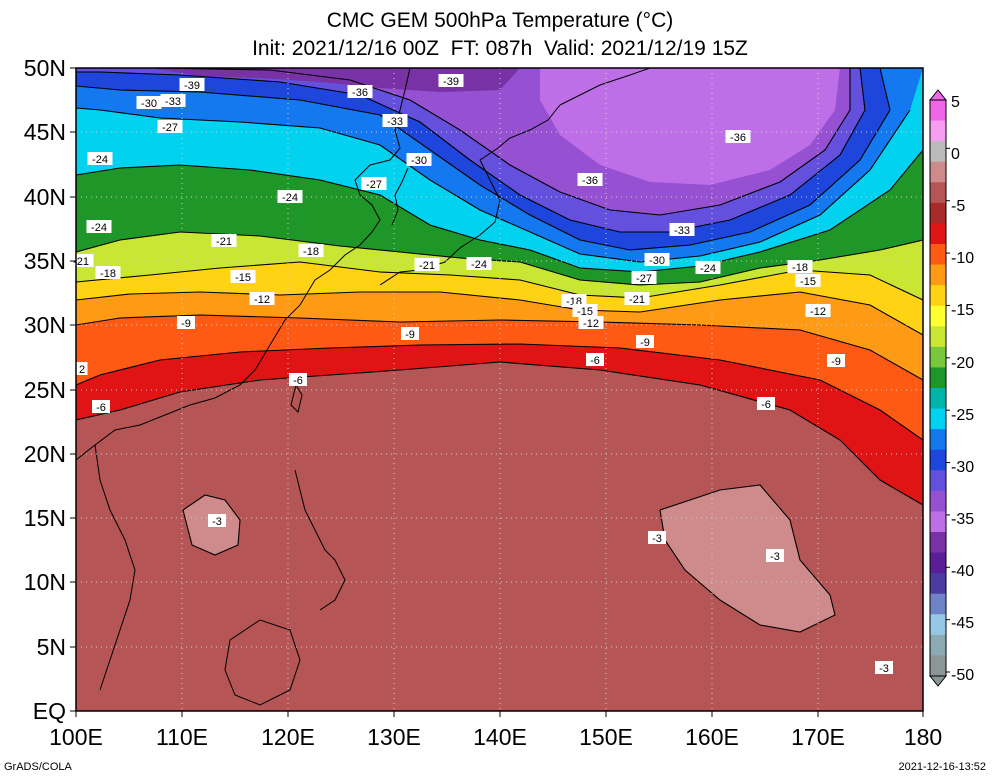  What do you see at coordinates (963, 258) in the screenshot?
I see `colorbar-label: -10` at bounding box center [963, 258].